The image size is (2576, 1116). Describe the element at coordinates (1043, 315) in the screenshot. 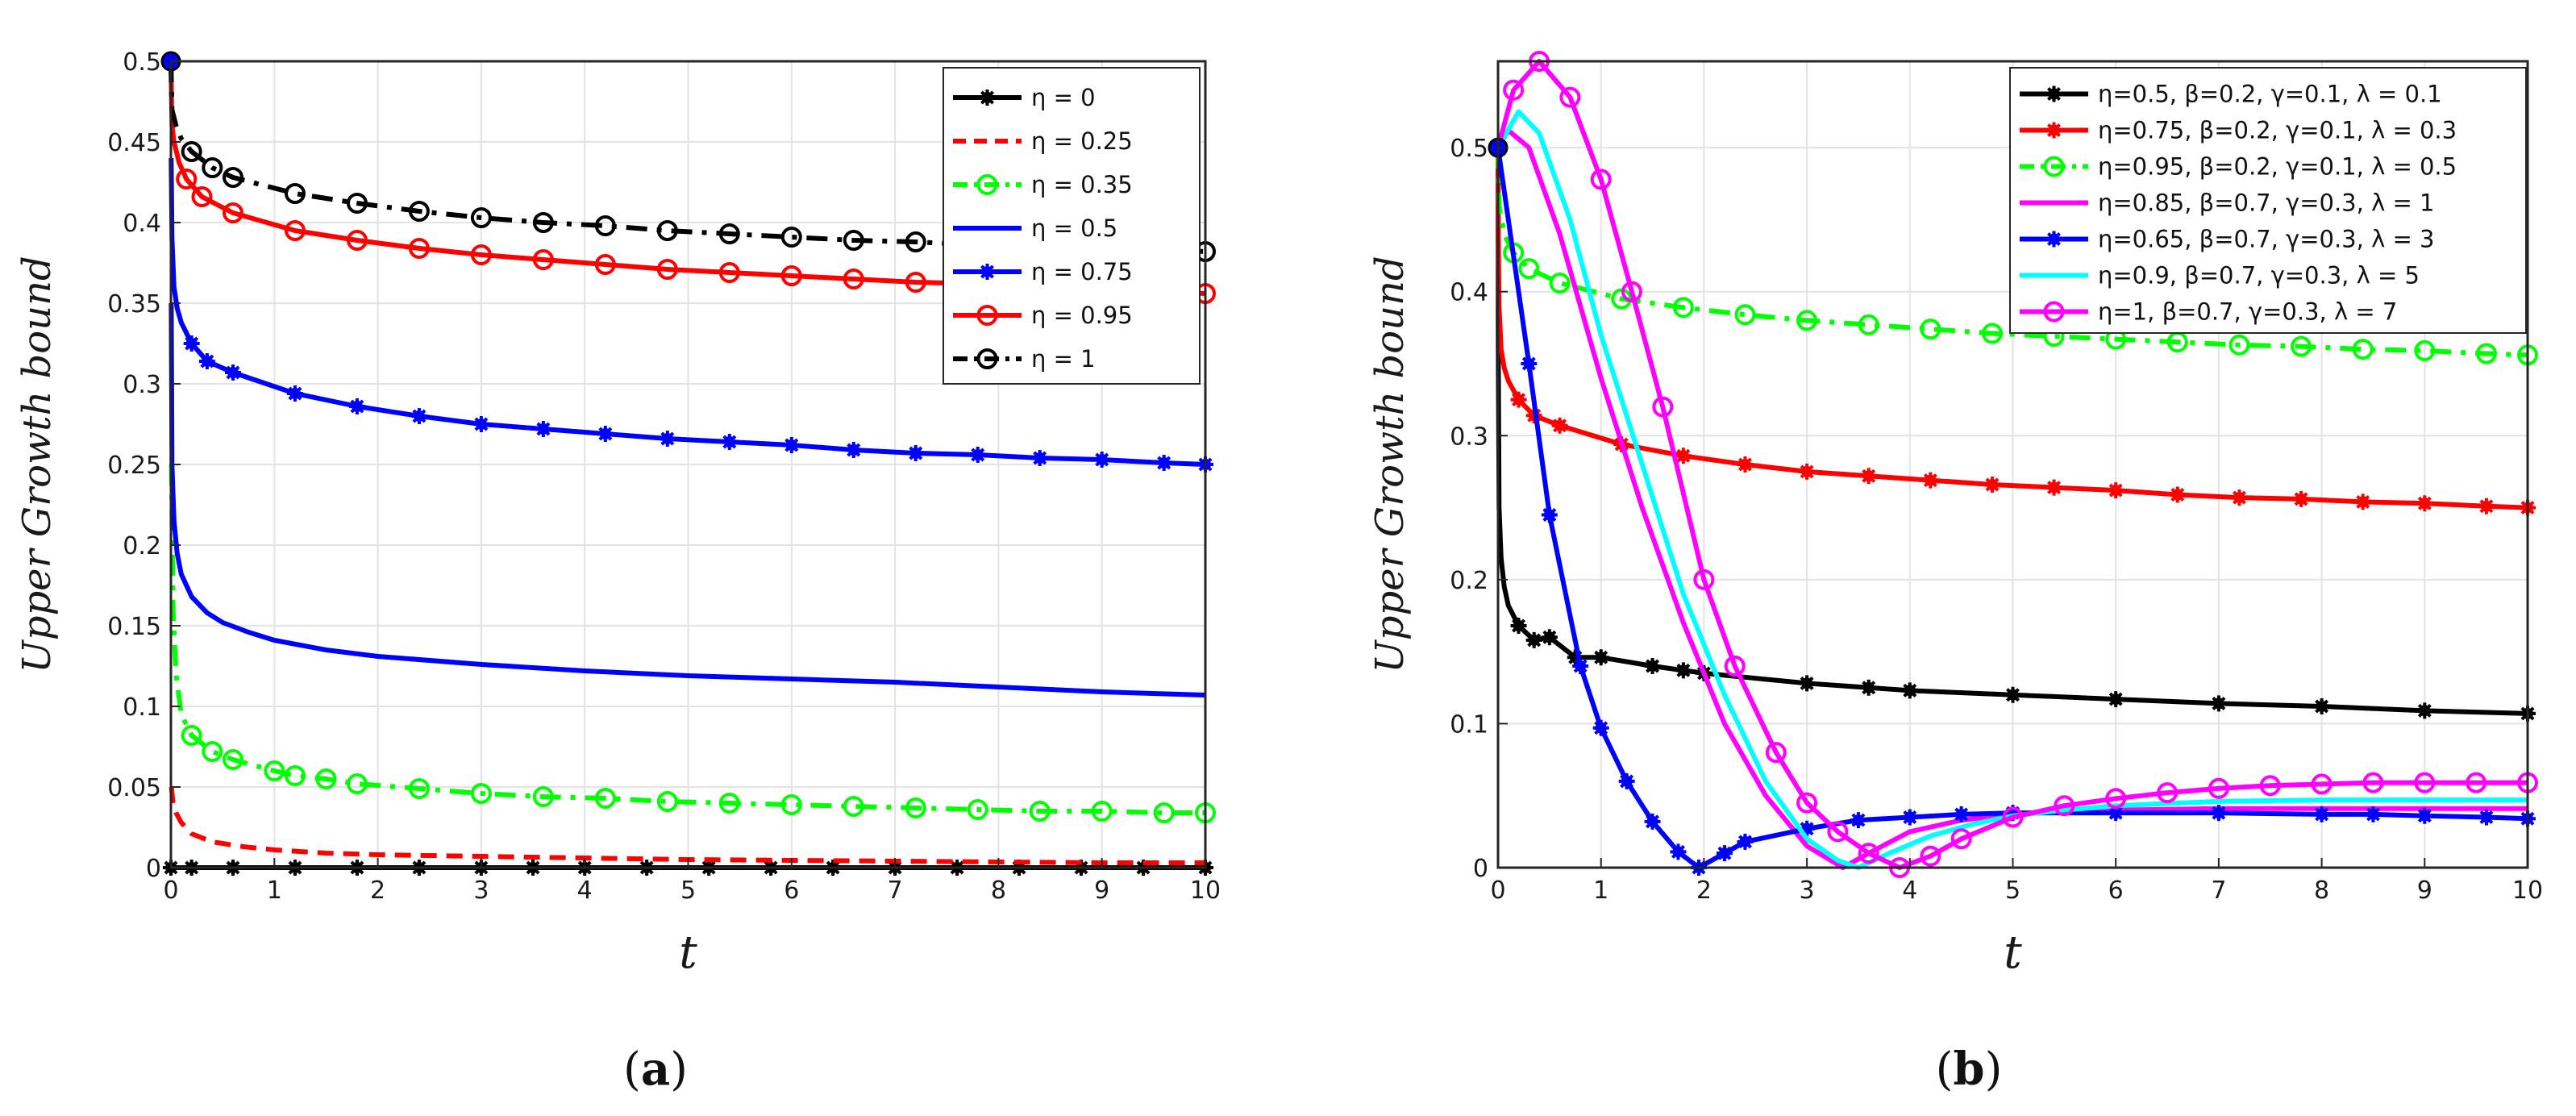

I see `legend-item: η = 0.95` at that location.